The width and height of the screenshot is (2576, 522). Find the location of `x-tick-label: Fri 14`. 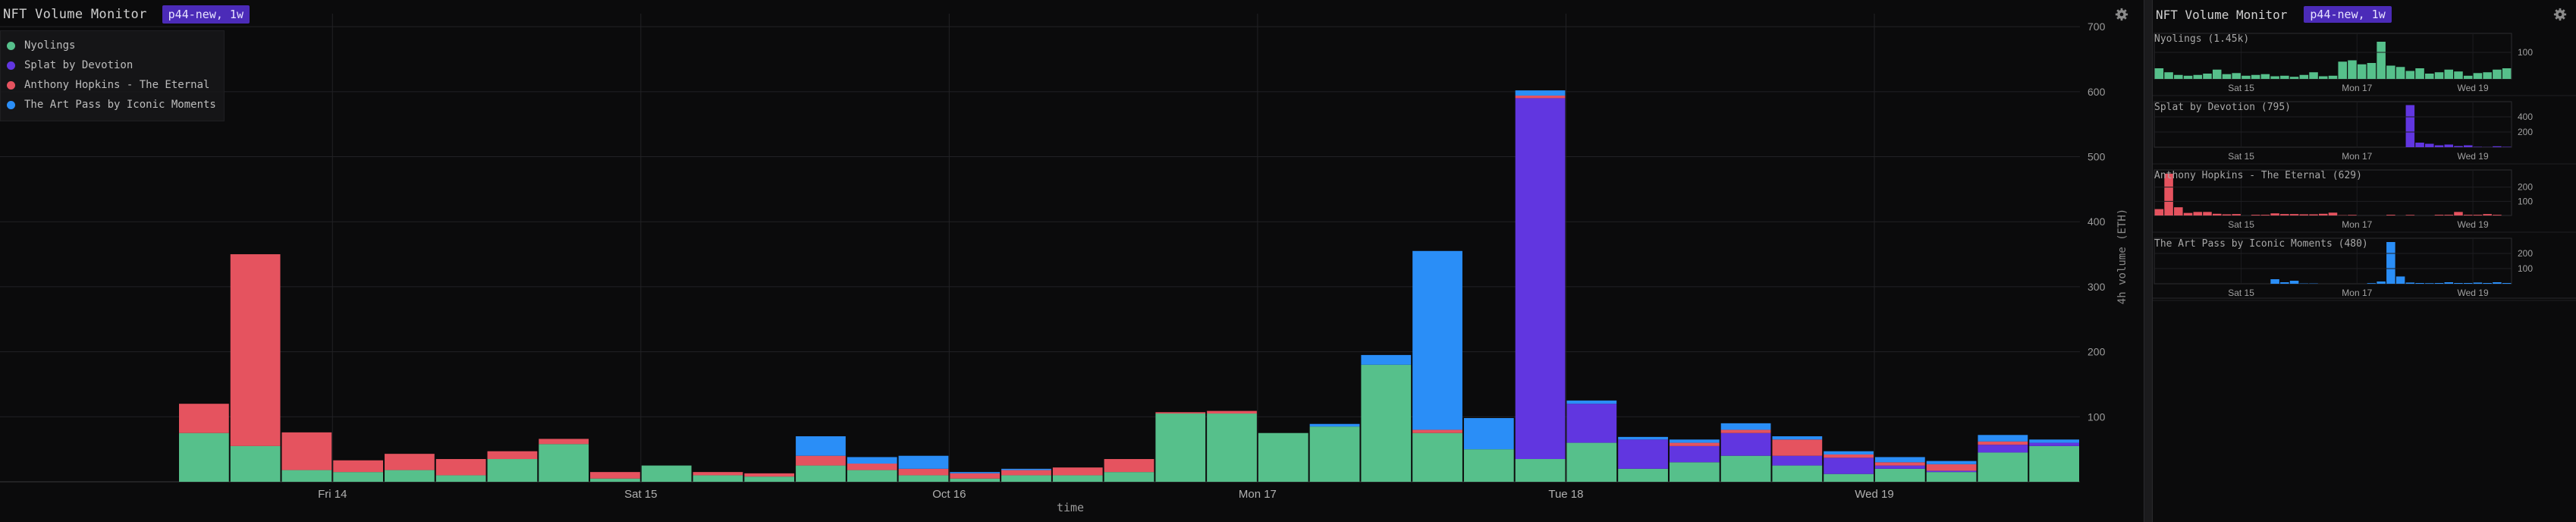

x-tick-label: Fri 14 is located at coordinates (332, 494).